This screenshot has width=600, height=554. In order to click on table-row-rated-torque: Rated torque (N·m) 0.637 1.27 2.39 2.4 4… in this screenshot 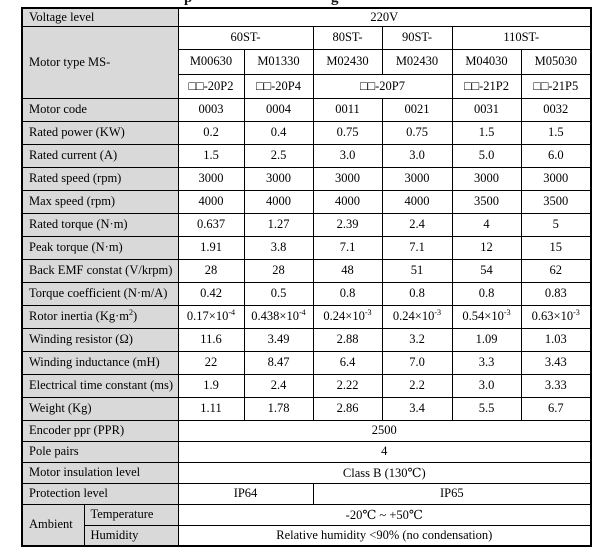, I will do `click(306, 224)`.